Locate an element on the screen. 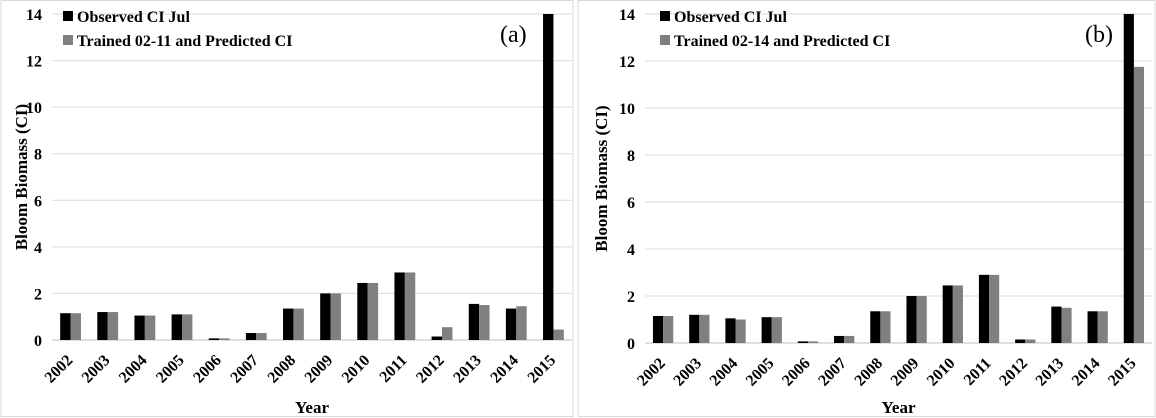  y-tick-label: 4 is located at coordinates (631, 250).